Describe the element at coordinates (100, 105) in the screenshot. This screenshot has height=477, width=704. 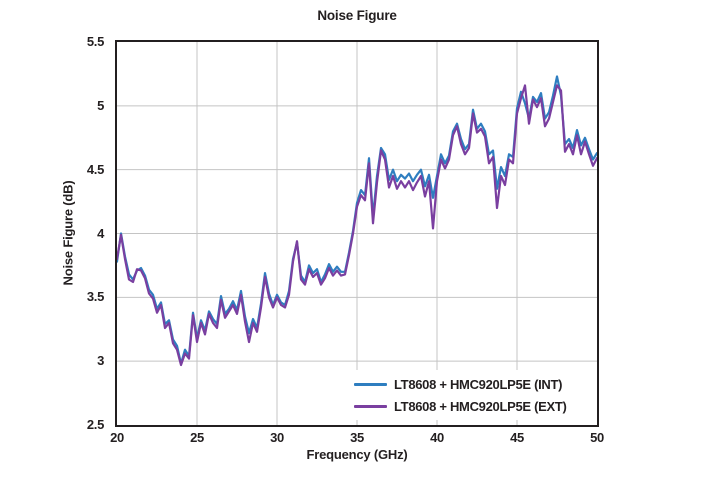
I see `y-tick-label: 5` at that location.